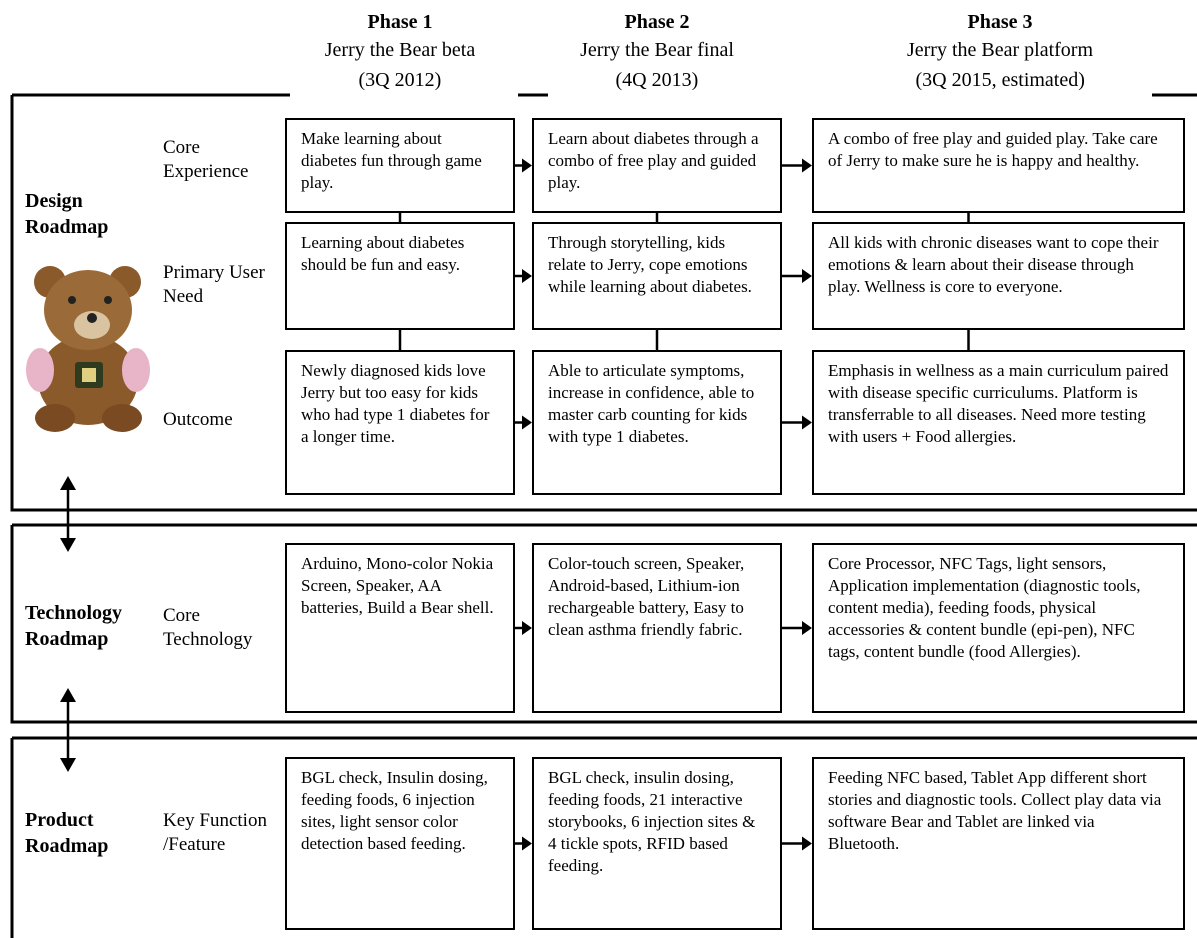  I want to click on row-label: Key Function /Feature, so click(215, 832).